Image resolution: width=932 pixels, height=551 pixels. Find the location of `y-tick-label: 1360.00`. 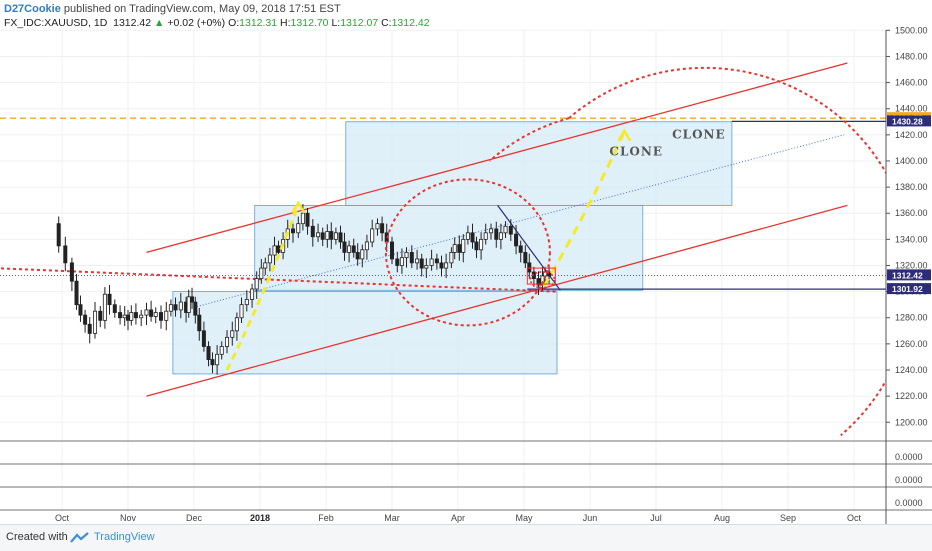

y-tick-label: 1360.00 is located at coordinates (911, 213).